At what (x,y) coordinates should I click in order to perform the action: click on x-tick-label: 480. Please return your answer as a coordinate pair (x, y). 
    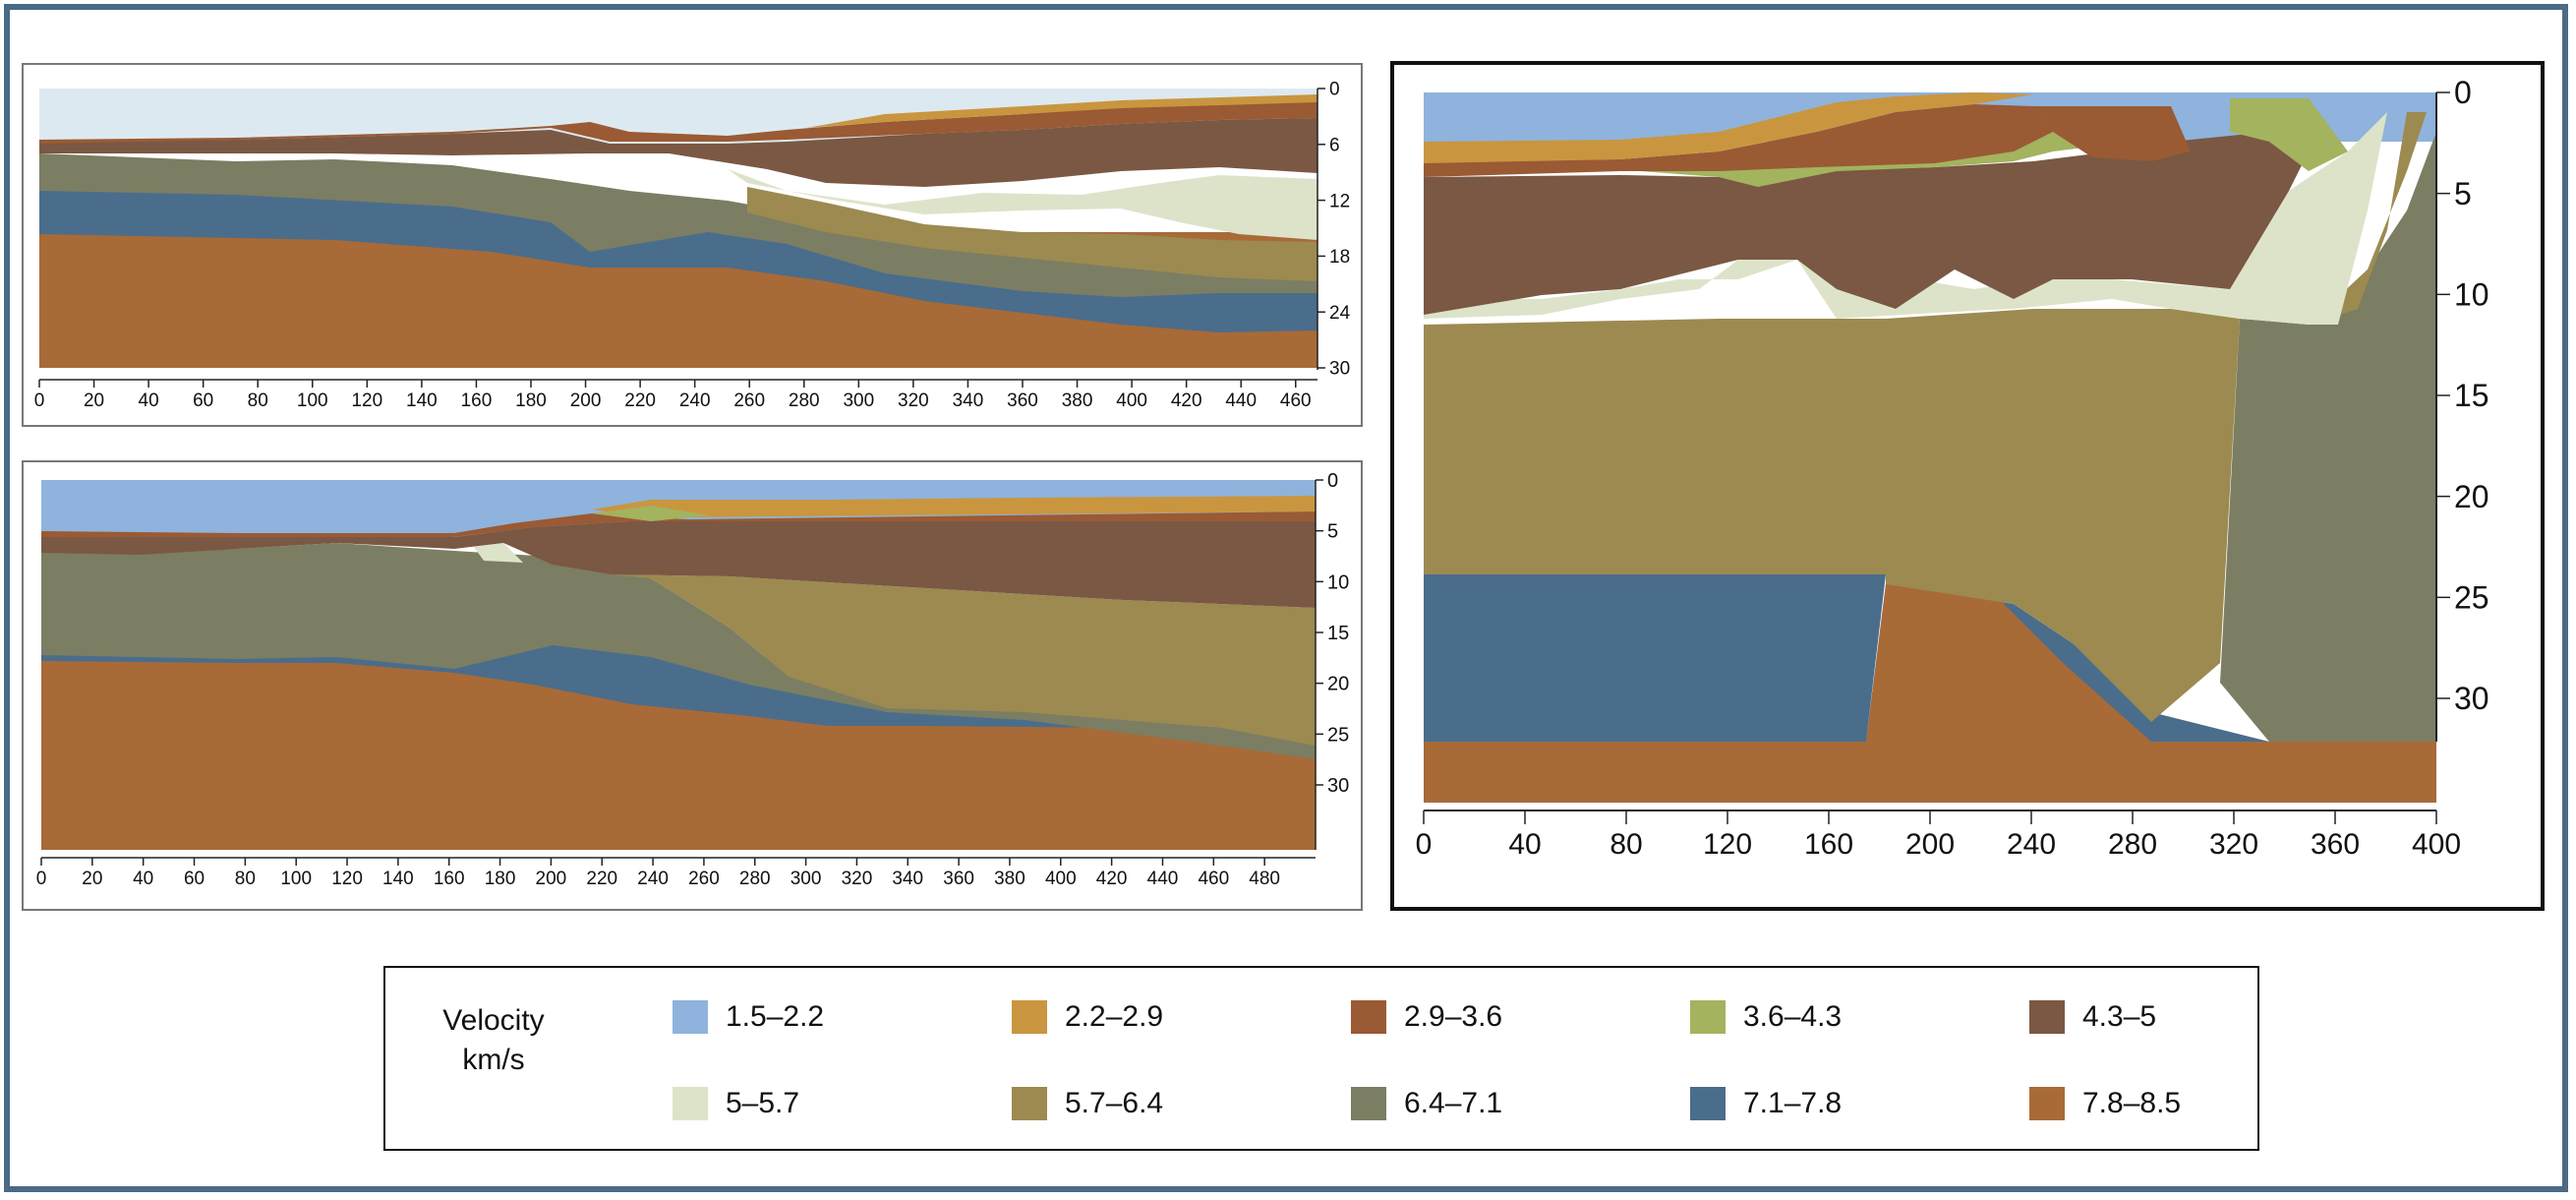
    Looking at the image, I should click on (1264, 879).